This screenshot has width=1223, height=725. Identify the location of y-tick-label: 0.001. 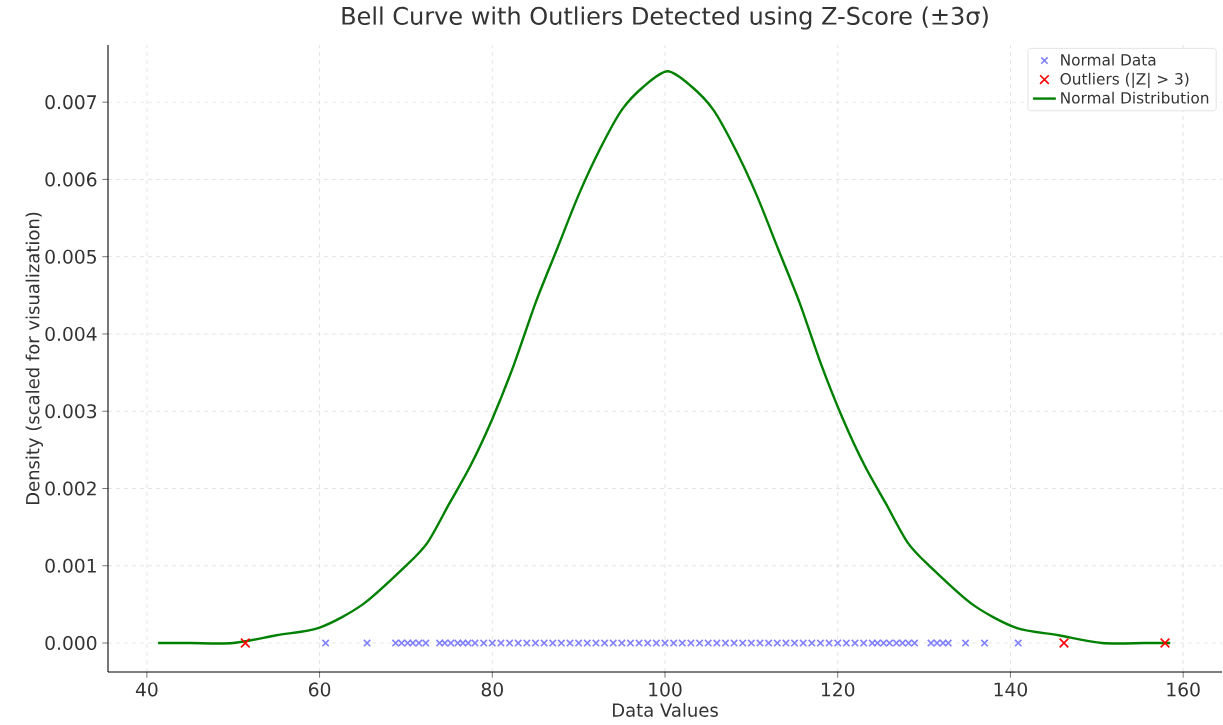
(70, 565).